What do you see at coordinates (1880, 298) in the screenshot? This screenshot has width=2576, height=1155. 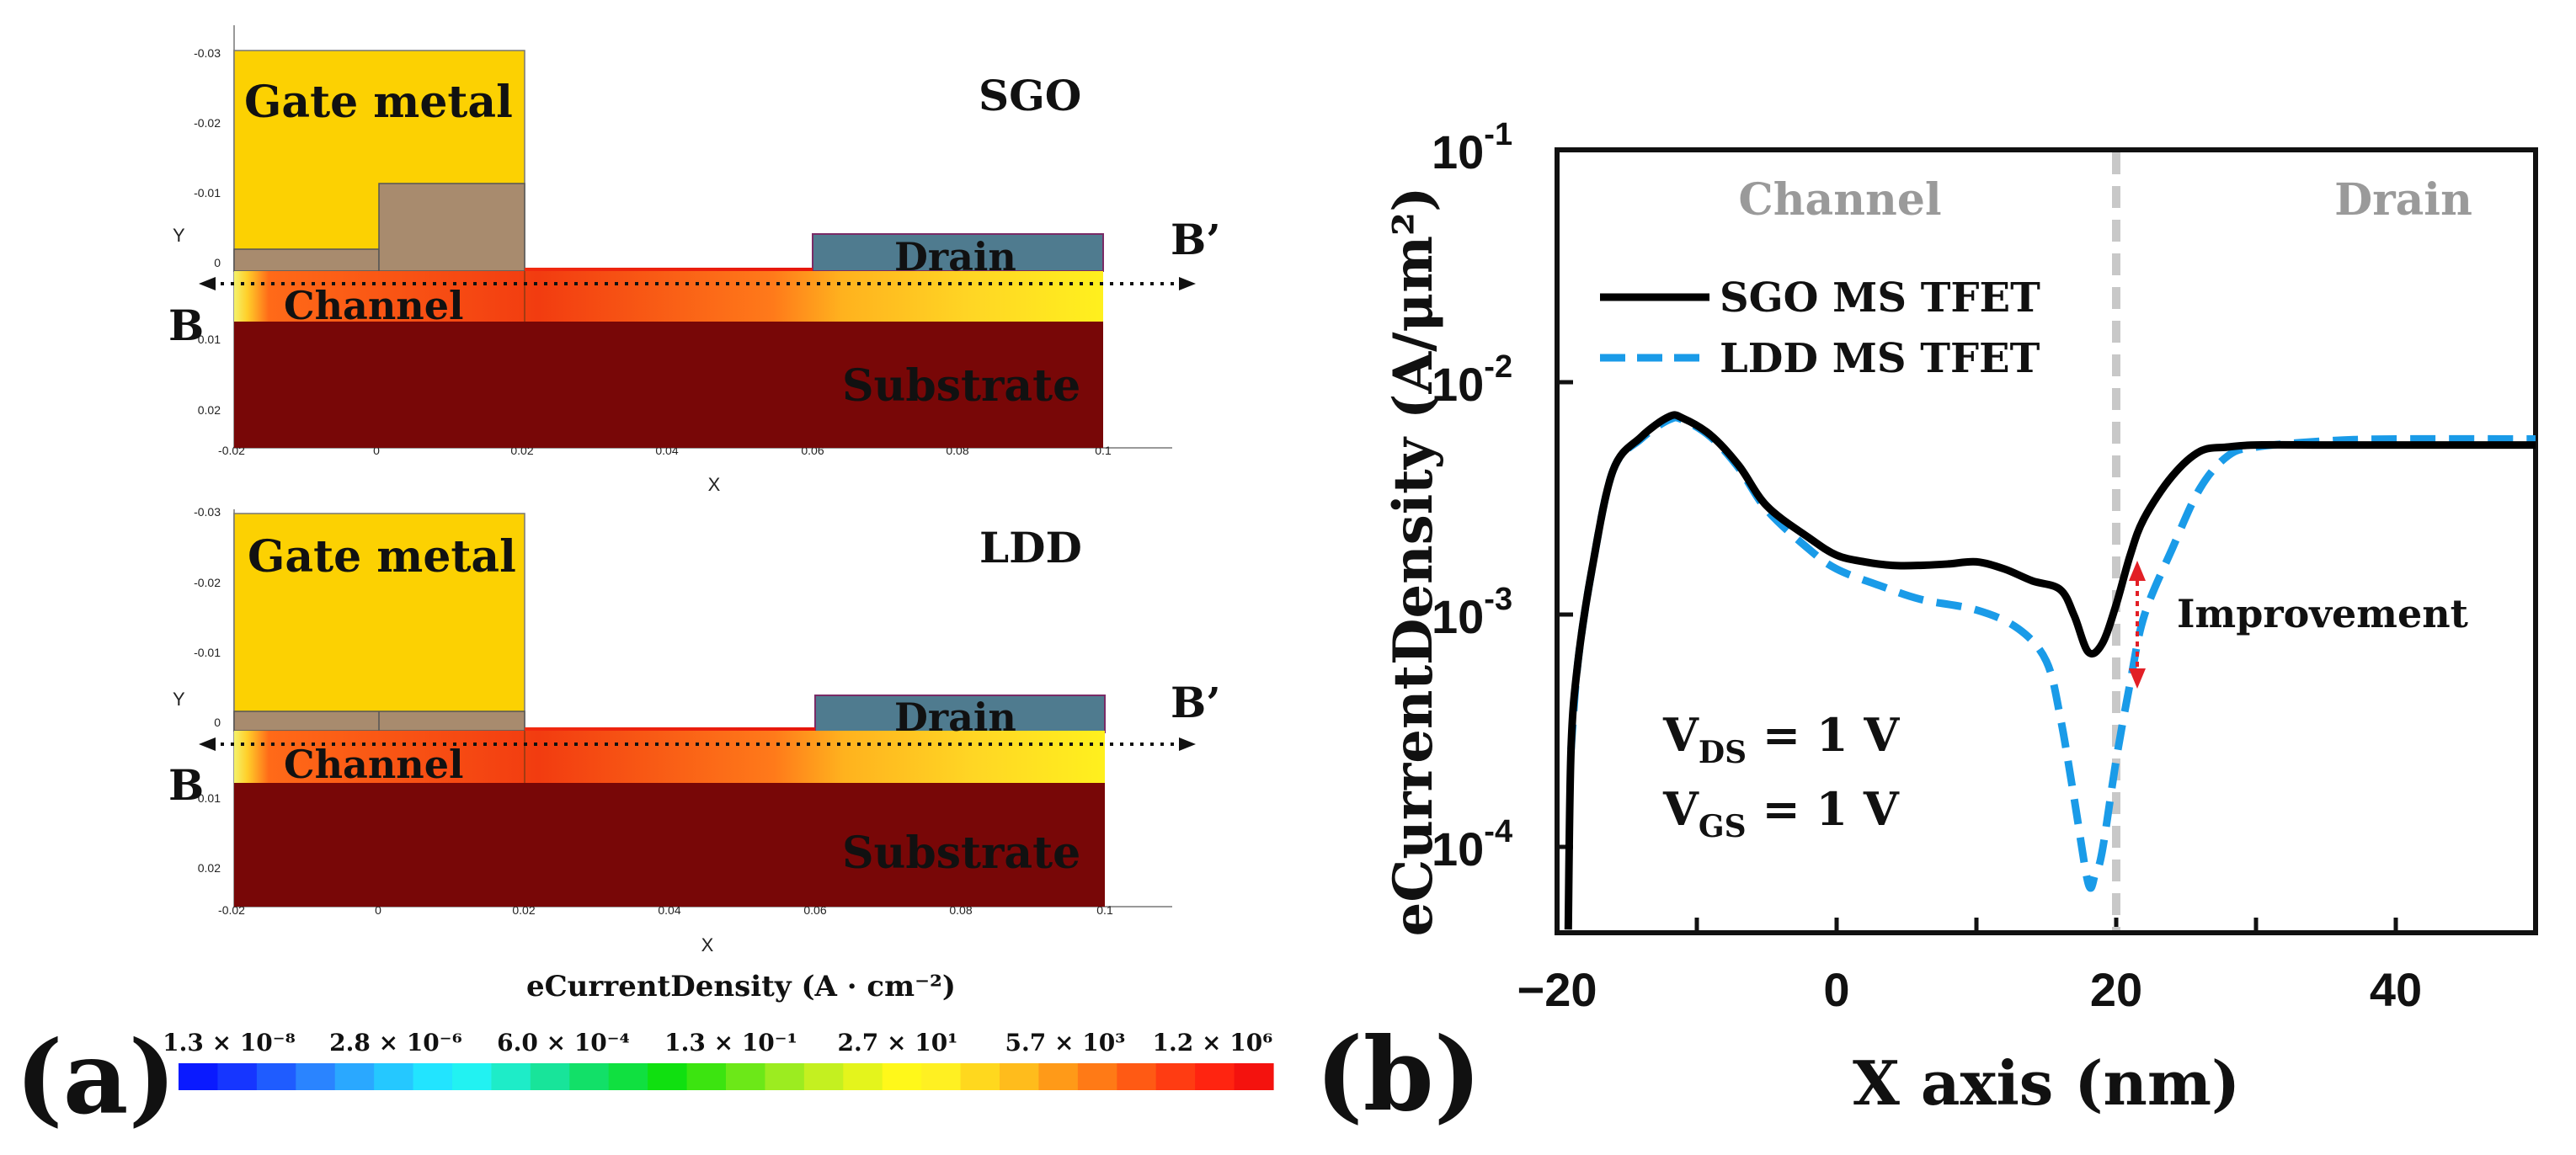 I see `legend-label-sgo: SGO MS TFET` at bounding box center [1880, 298].